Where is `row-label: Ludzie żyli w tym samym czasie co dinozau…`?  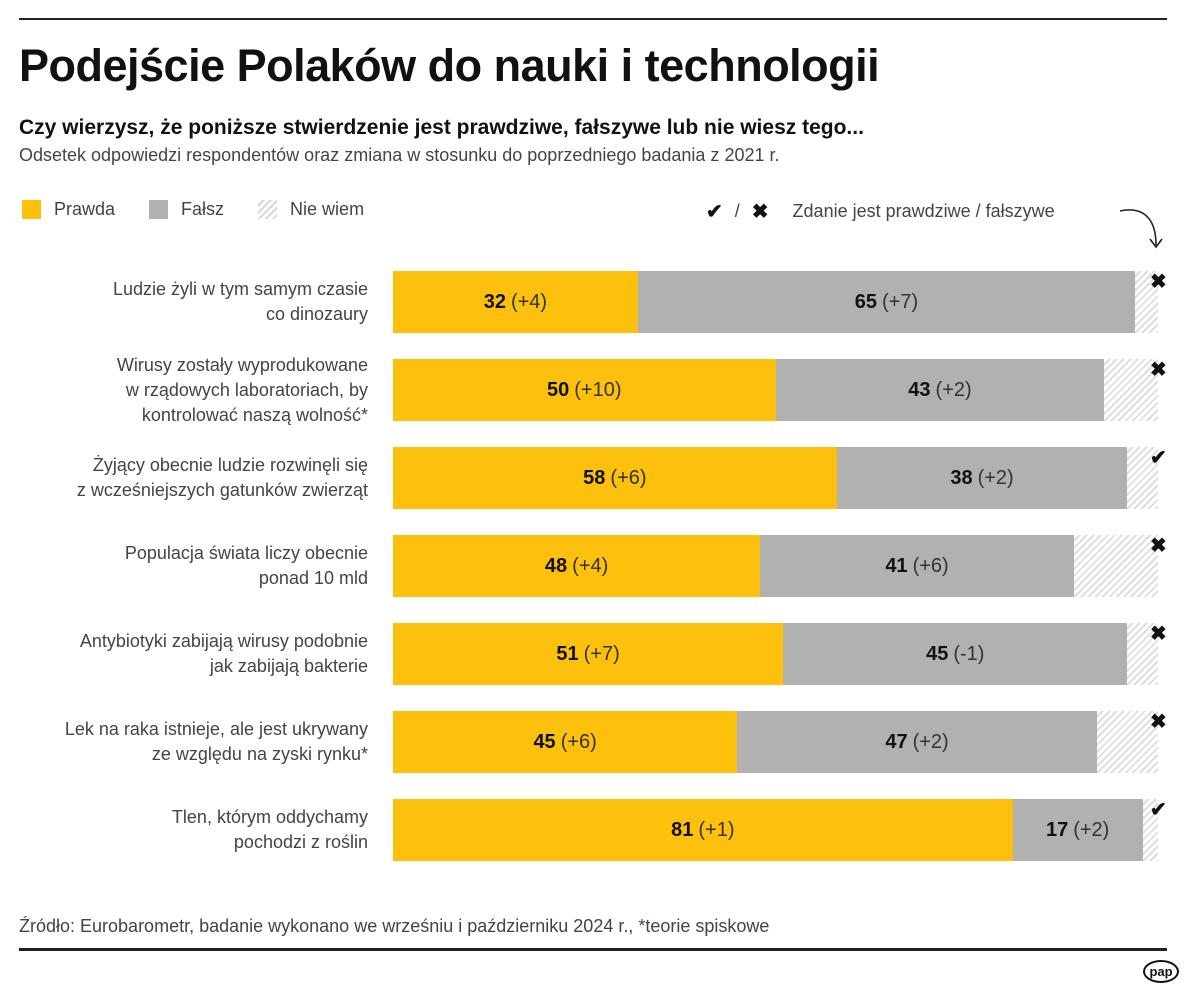
row-label: Ludzie żyli w tym samym czasie co dinozau… is located at coordinates (188, 302).